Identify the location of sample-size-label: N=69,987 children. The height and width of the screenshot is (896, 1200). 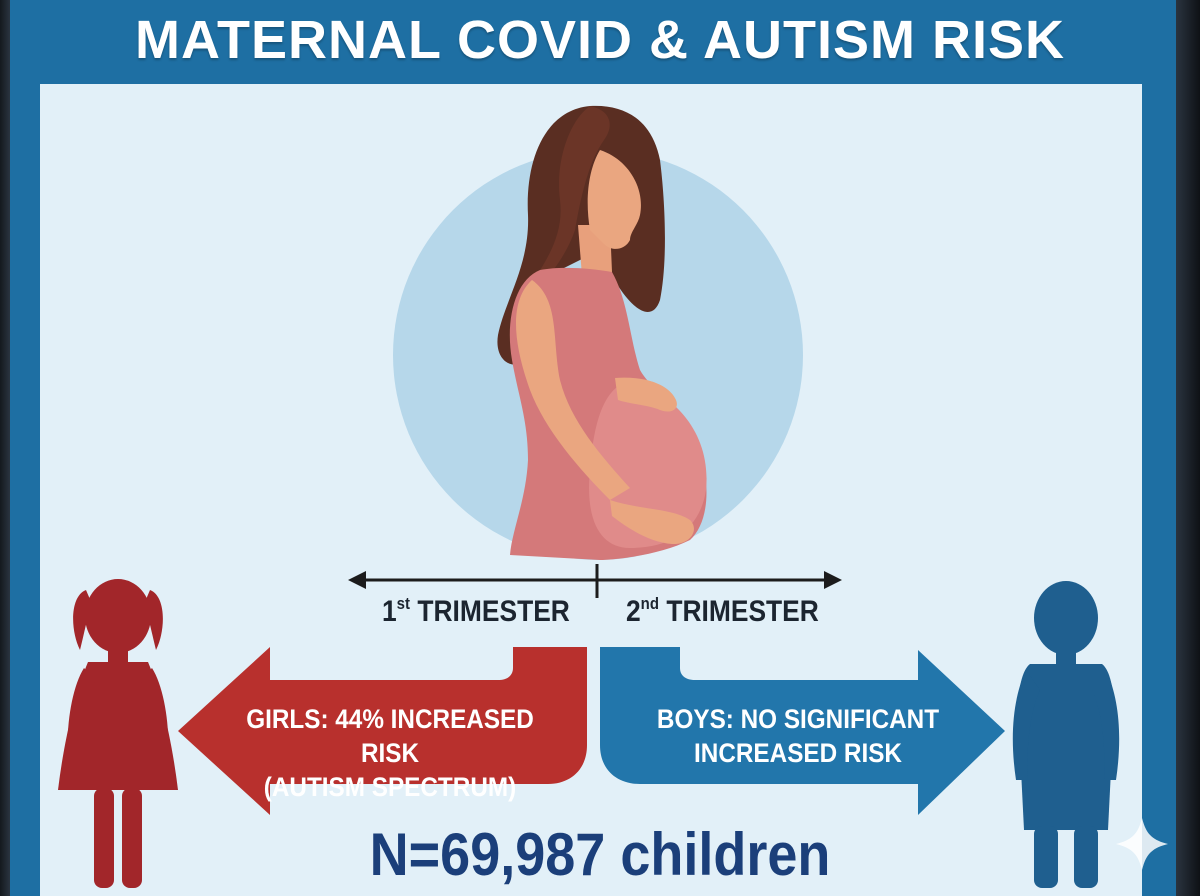
(600, 854).